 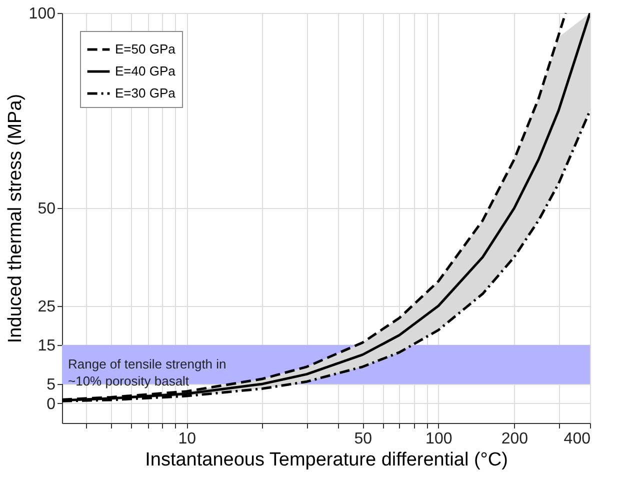 What do you see at coordinates (326, 460) in the screenshot?
I see `x-axis-title: Instantaneous Temperature differential (°C)` at bounding box center [326, 460].